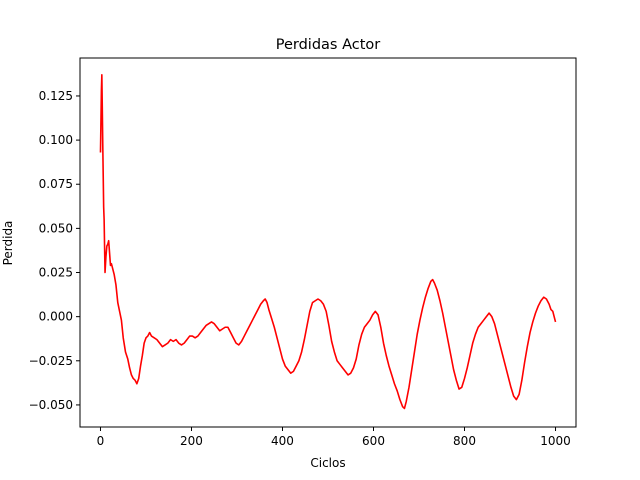 This screenshot has width=640, height=480. What do you see at coordinates (334, 437) in the screenshot?
I see `x-axis-ticks: 0 200 400 600 800 1000` at bounding box center [334, 437].